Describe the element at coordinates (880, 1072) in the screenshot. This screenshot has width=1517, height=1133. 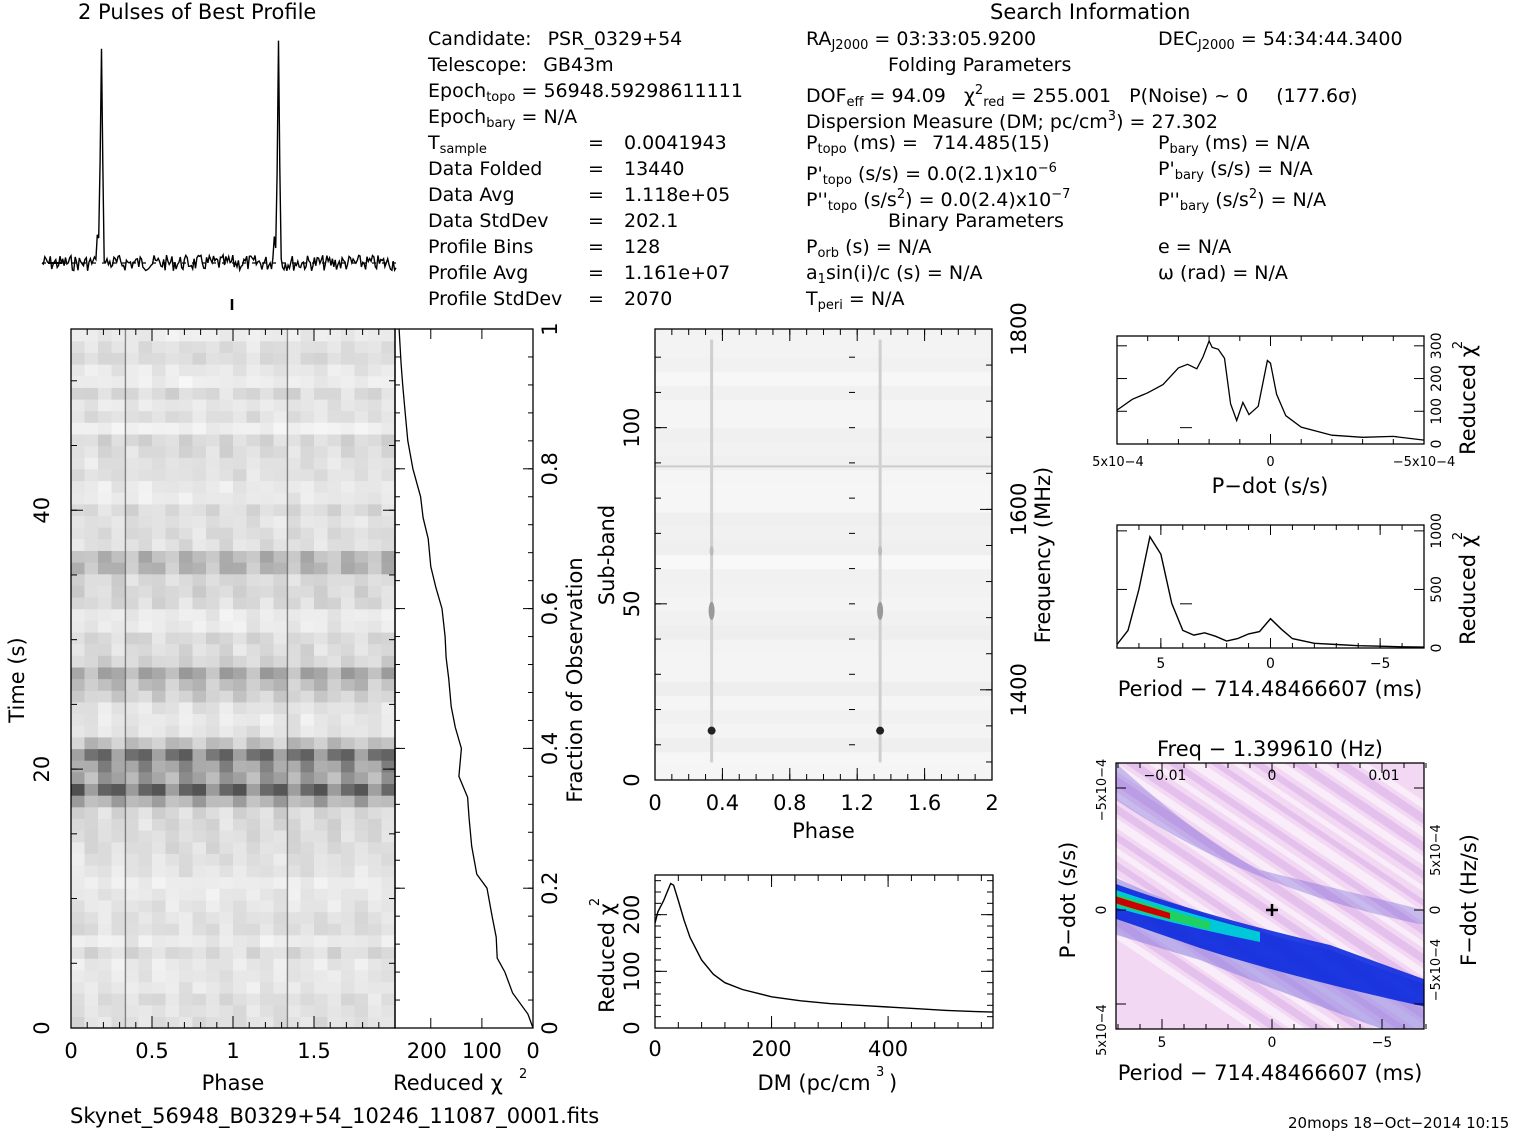
I see `x-axis-label-sup: 3` at that location.